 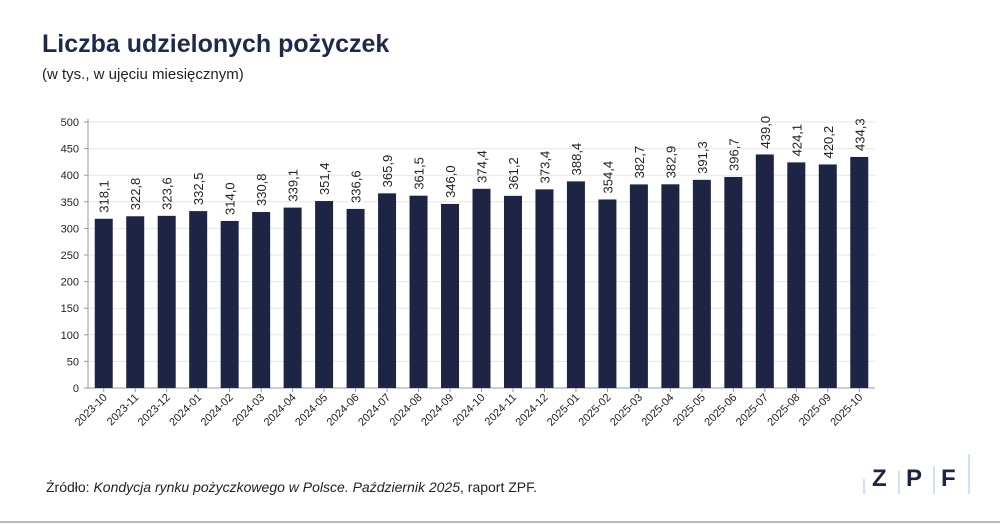 What do you see at coordinates (500, 522) in the screenshot?
I see `bottom-divider` at bounding box center [500, 522].